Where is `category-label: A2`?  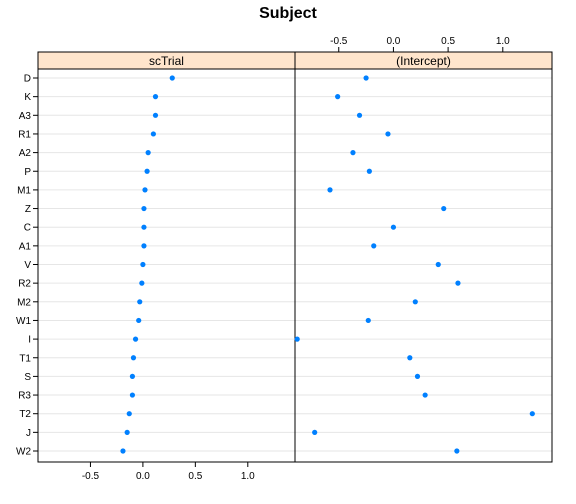 category-label: A2 is located at coordinates (25, 153).